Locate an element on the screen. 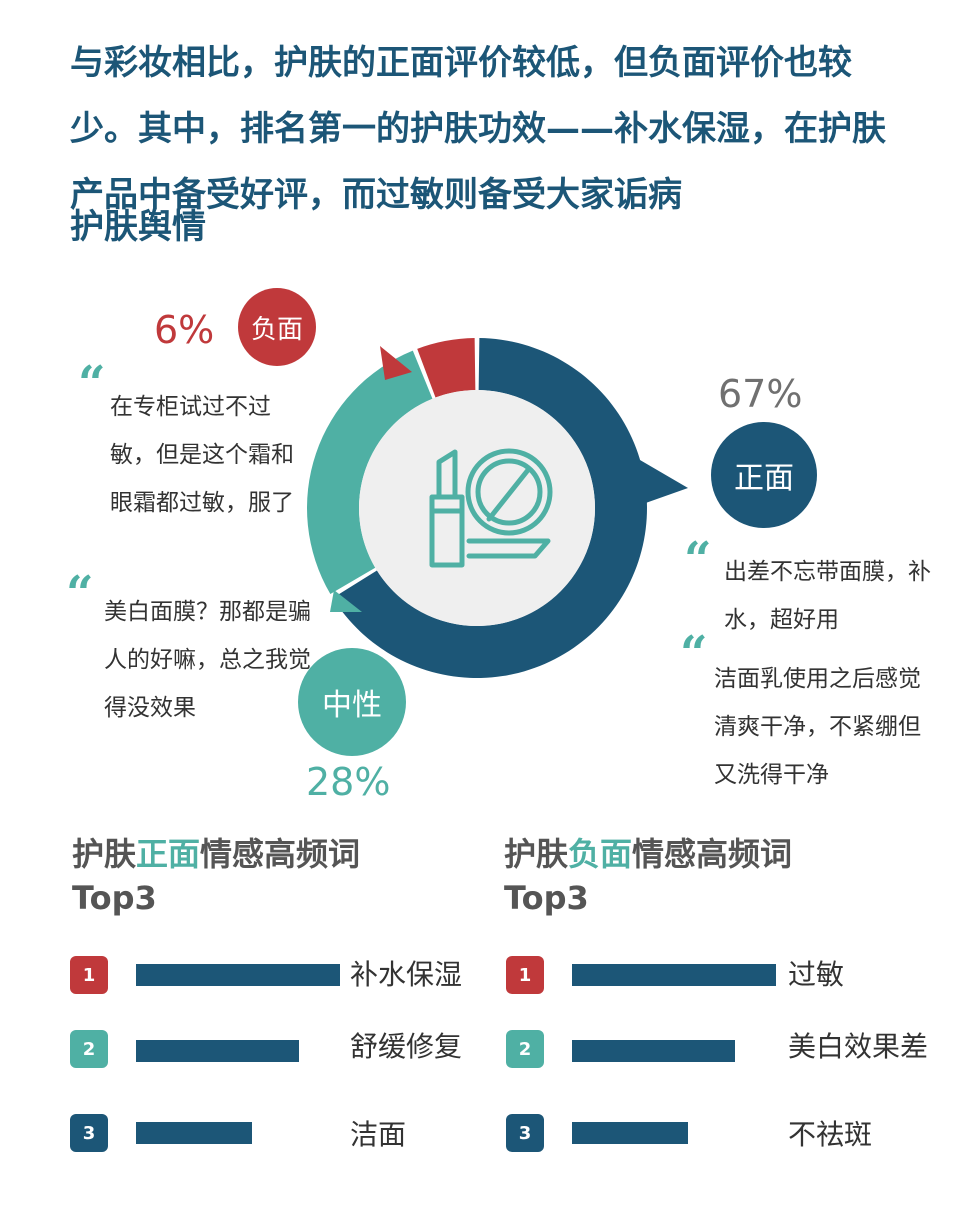 The height and width of the screenshot is (1212, 954). neutral-badge: 中性 is located at coordinates (352, 702).